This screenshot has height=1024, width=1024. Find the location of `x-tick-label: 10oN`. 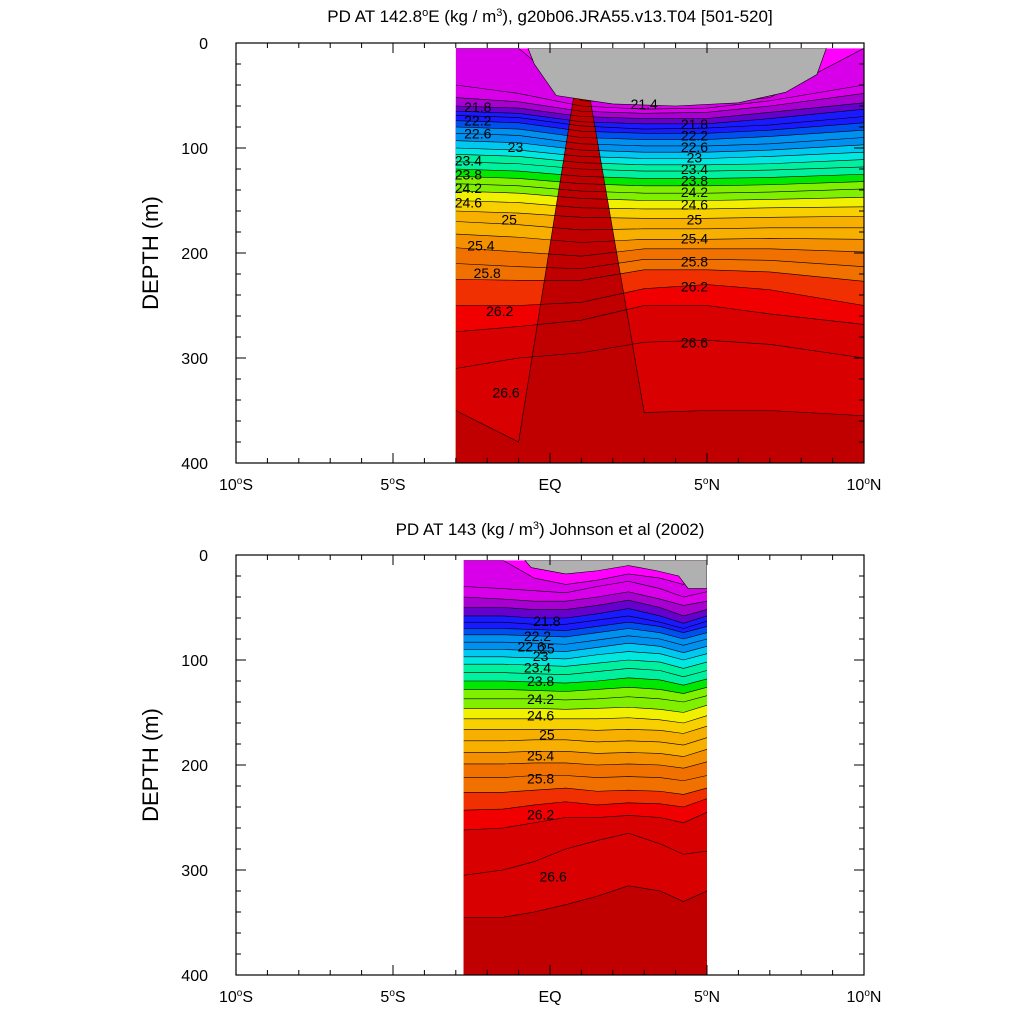

x-tick-label: 10oN is located at coordinates (864, 485).